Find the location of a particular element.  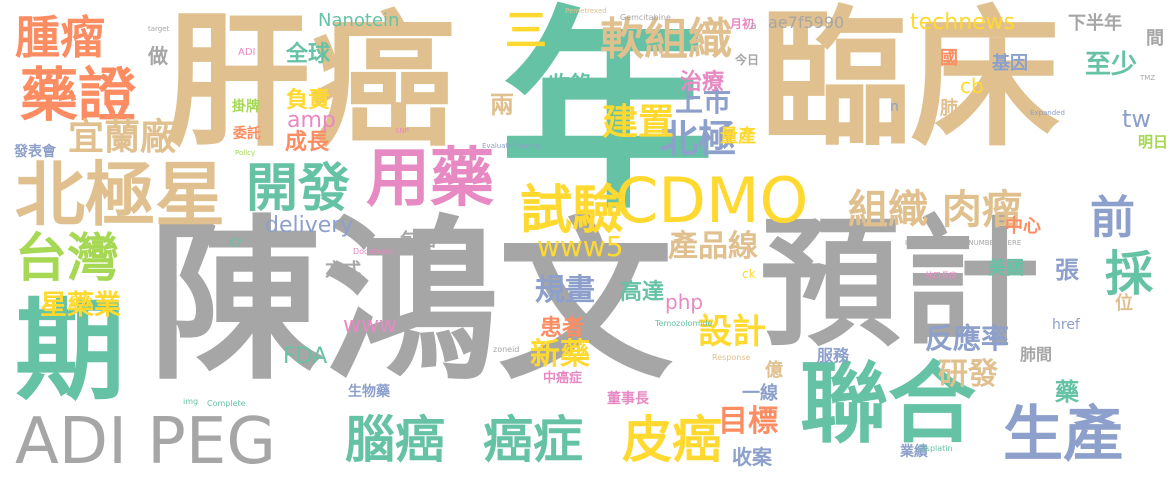

word: Cisplatin is located at coordinates (935, 448).